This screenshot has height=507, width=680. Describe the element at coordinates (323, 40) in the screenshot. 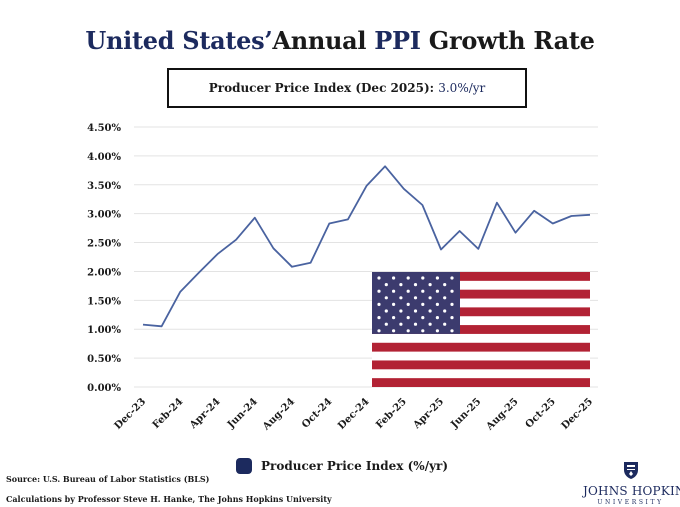

I see `title-part-annual: Annual` at that location.